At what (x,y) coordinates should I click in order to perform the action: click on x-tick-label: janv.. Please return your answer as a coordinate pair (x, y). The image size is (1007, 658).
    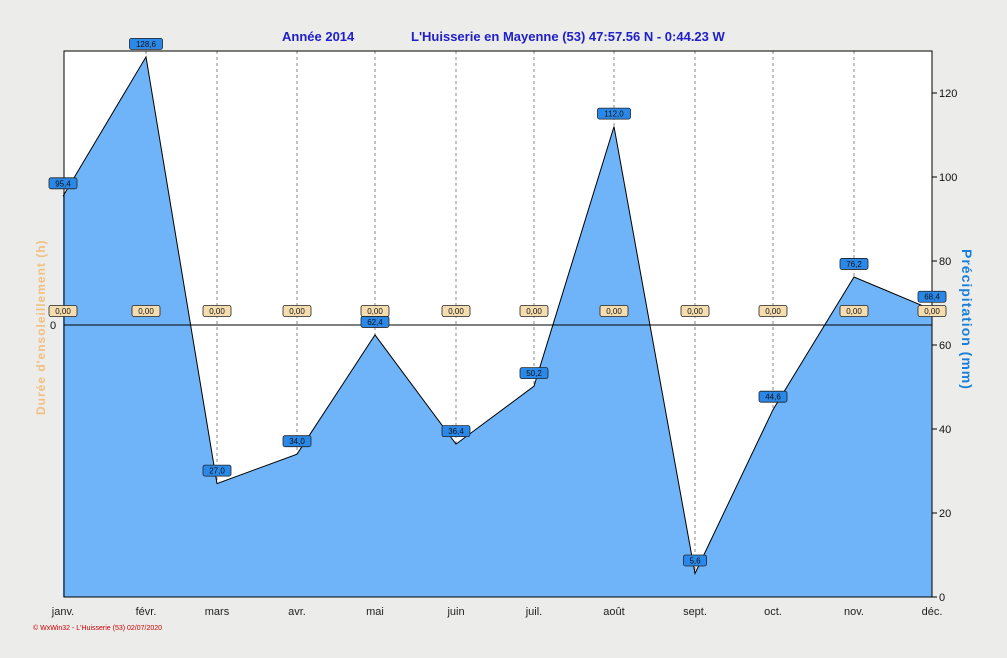
    Looking at the image, I should click on (62, 612).